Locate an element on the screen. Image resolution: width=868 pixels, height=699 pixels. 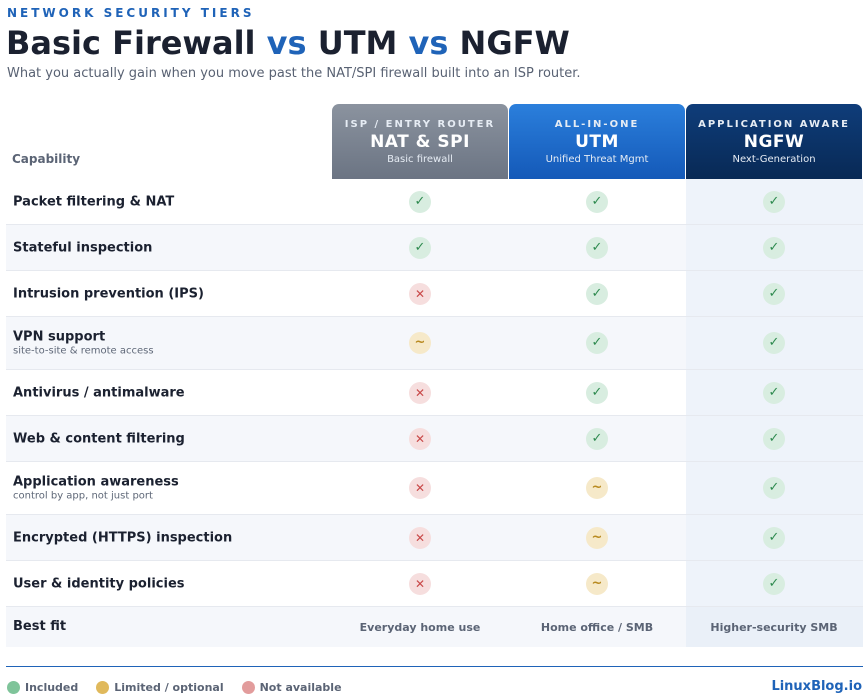
capability-label: Encrypted (HTTPS) inspection is located at coordinates (122, 537).